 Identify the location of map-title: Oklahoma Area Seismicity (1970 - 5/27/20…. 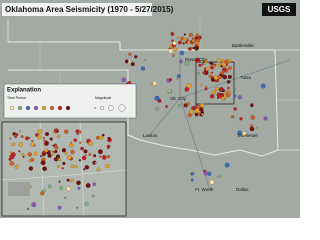
(89, 9).